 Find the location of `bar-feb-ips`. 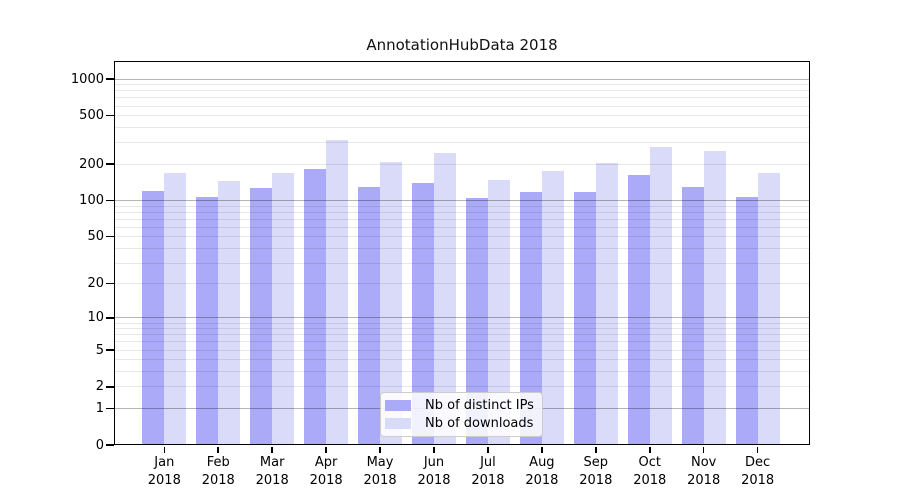

bar-feb-ips is located at coordinates (207, 320).